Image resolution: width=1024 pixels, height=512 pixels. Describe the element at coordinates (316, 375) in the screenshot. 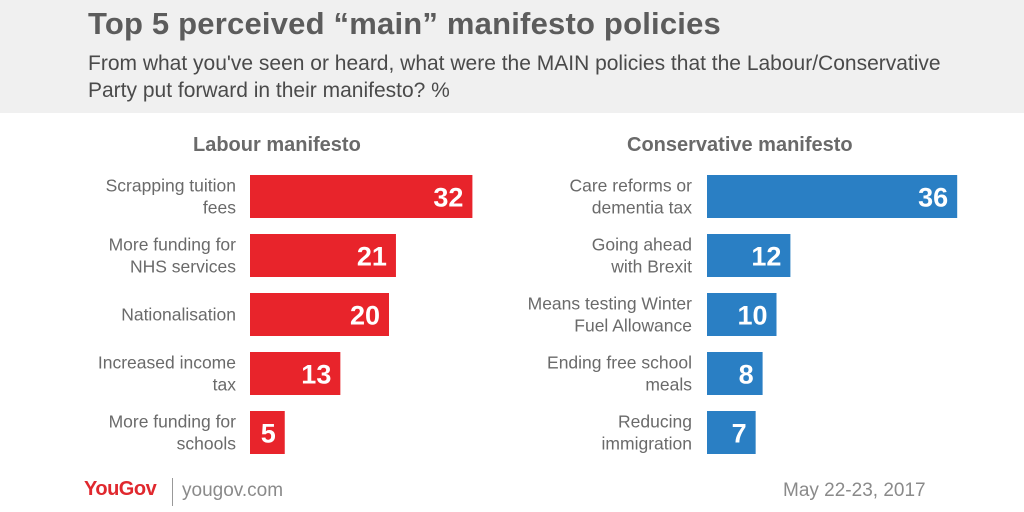

I see `labour-value-label-4: 13` at that location.